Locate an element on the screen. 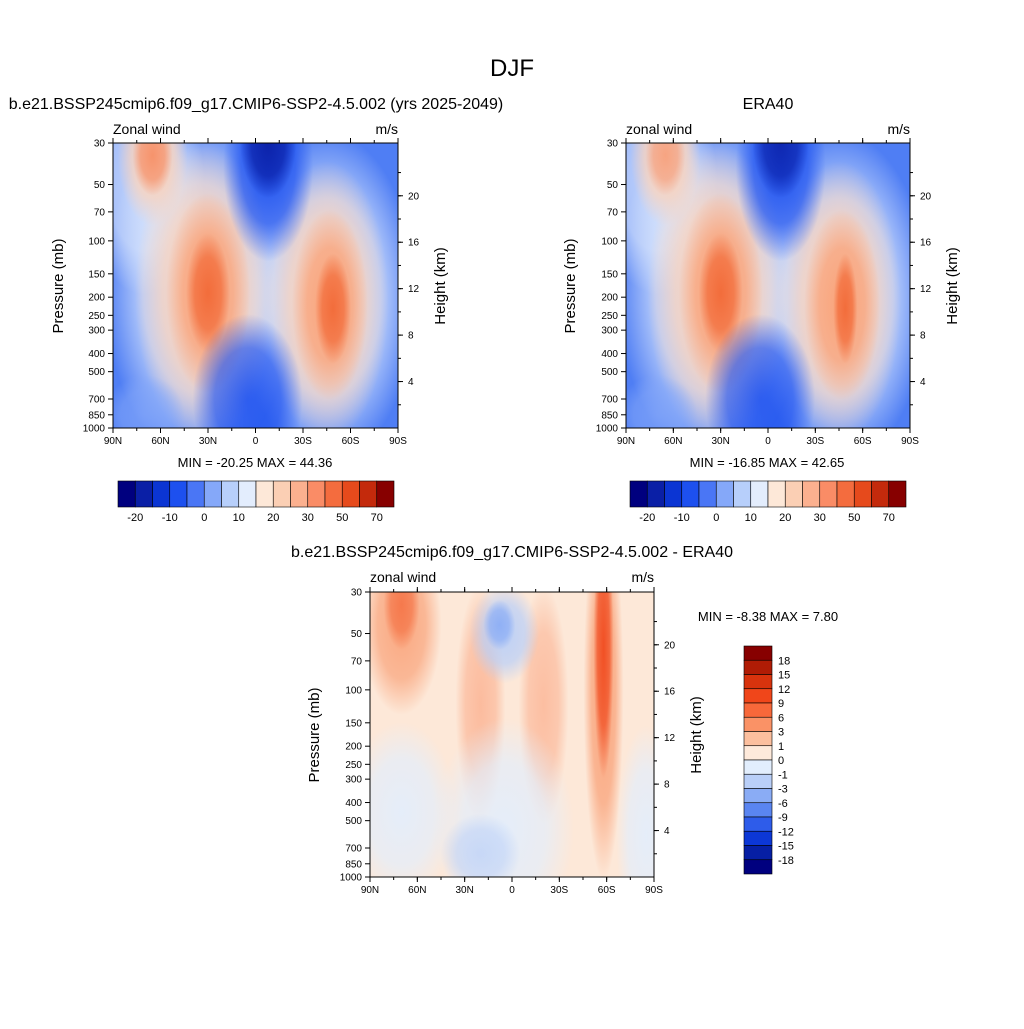 The height and width of the screenshot is (1029, 1024). figure-title: DJF is located at coordinates (512, 68).